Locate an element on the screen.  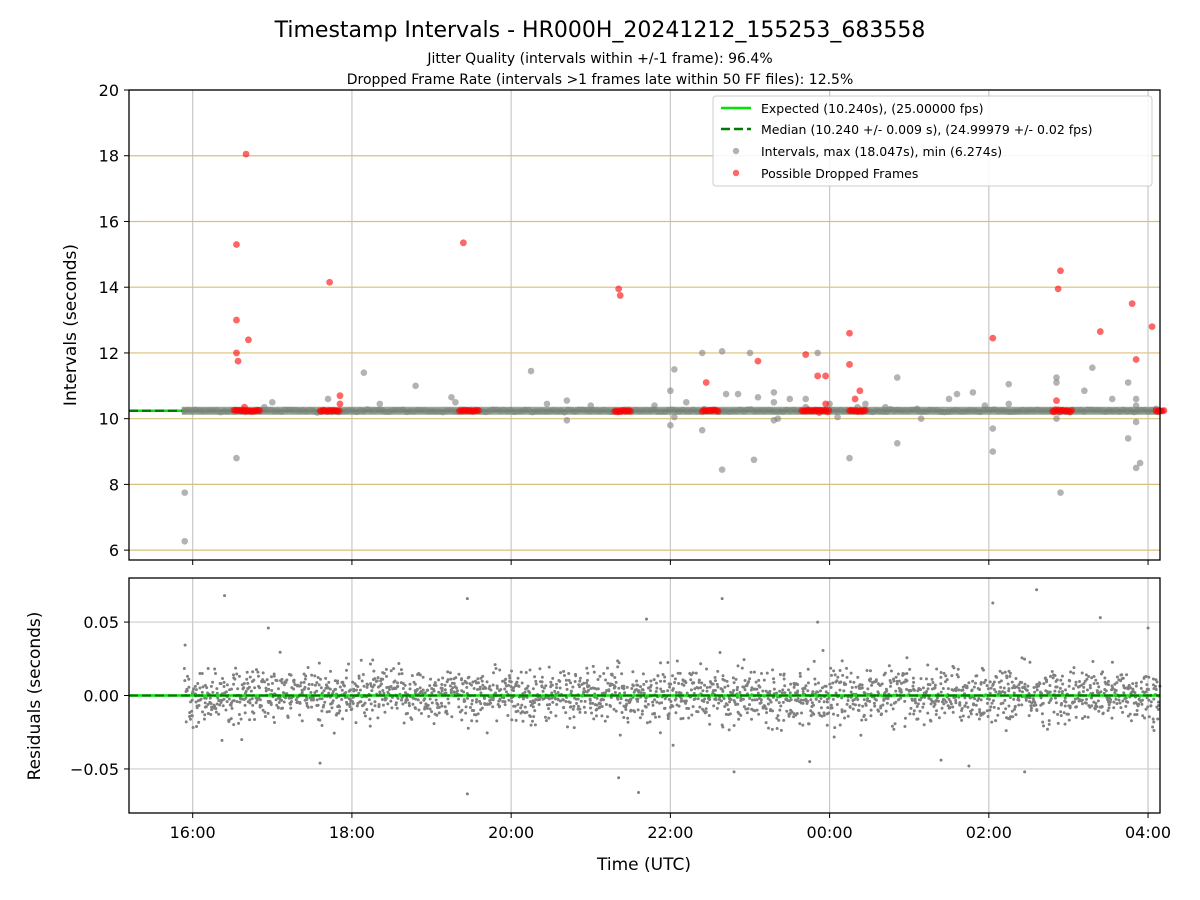
intervals-y-tick-label: 18 is located at coordinates (109, 156).